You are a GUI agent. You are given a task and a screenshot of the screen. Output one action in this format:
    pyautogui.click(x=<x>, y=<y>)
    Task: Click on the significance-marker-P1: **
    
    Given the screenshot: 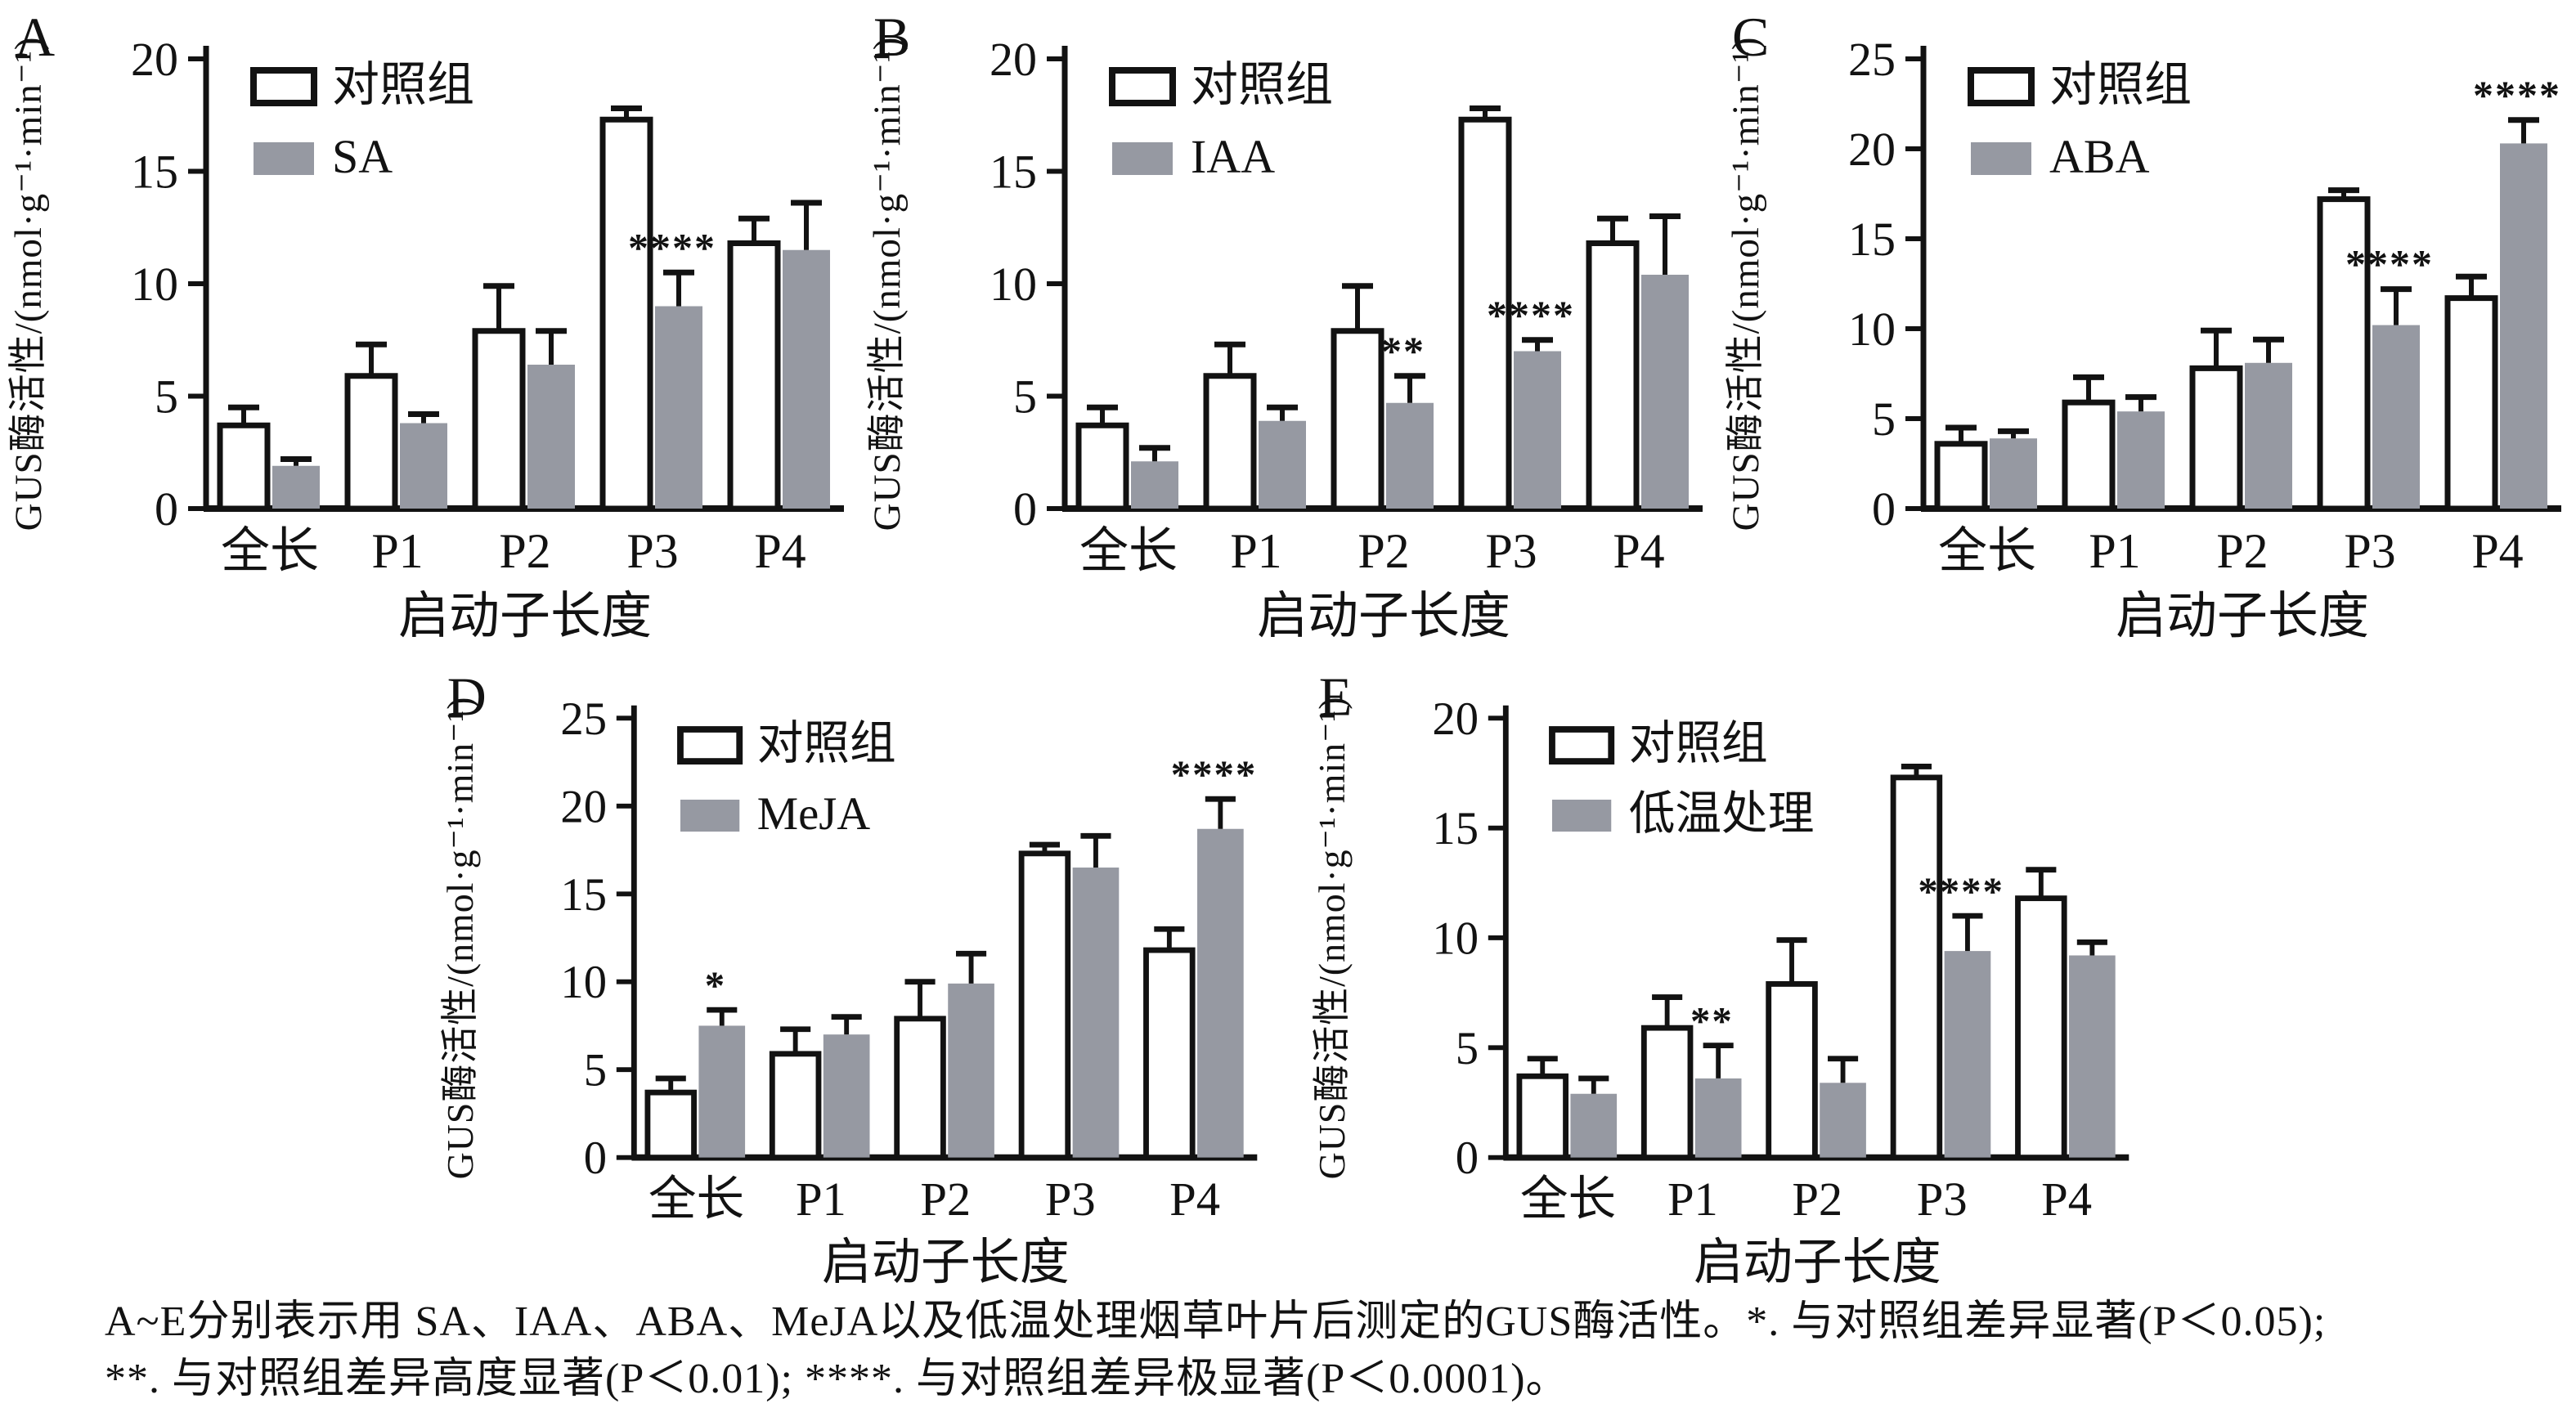 What is the action you would take?
    pyautogui.click(x=1712, y=1020)
    